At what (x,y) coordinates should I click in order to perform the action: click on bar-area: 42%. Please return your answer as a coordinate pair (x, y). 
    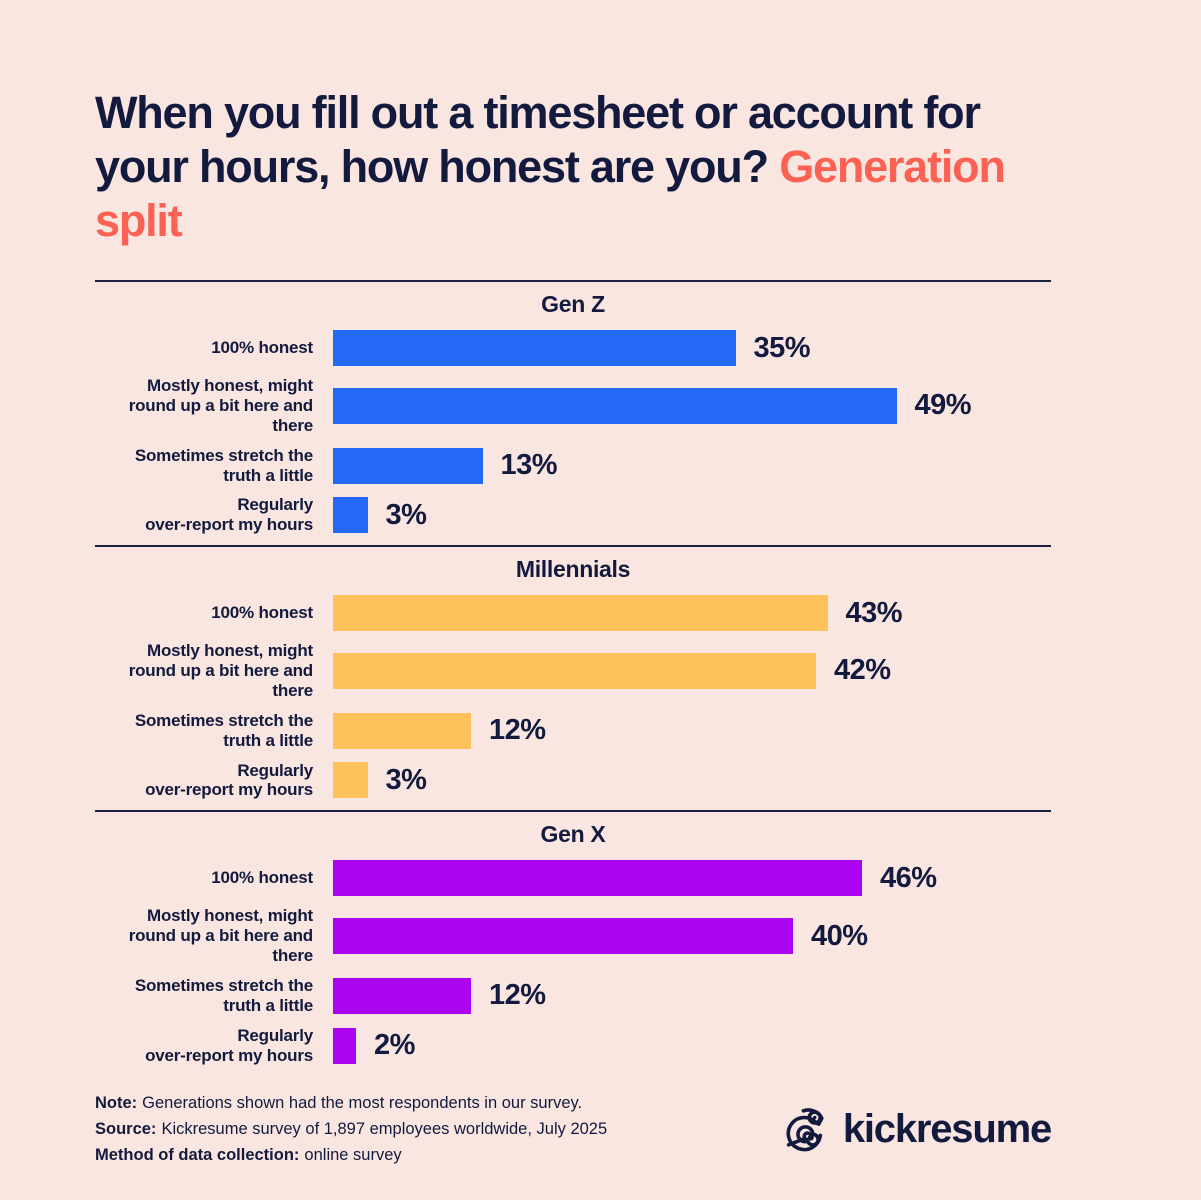
    Looking at the image, I should click on (692, 670).